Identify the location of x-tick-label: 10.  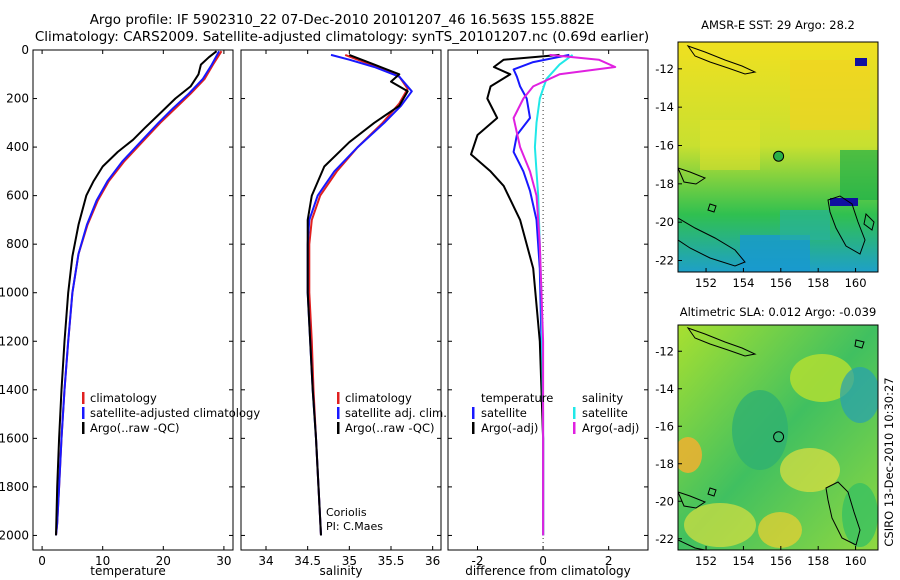
(102, 561).